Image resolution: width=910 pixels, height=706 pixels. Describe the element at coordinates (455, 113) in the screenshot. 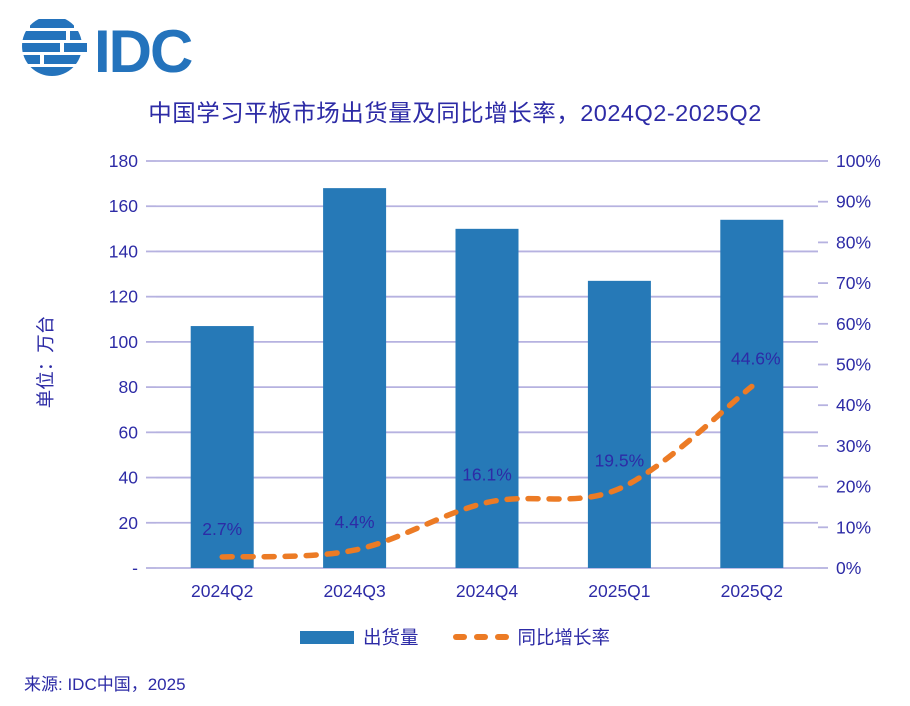

I see `chart-title: 中国学习平板市场出货量及同比增长率，2024Q2-2025Q2` at that location.